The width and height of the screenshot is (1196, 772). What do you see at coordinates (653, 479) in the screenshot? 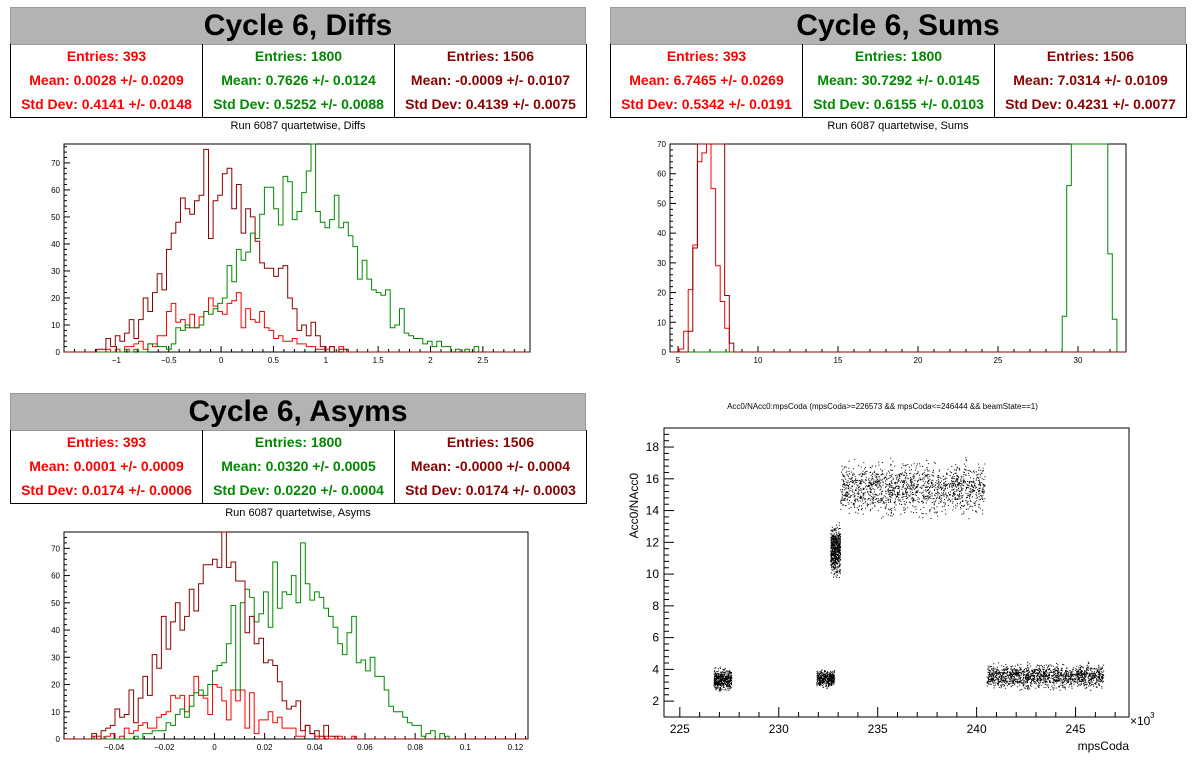
I see `y-tick-label: 16` at bounding box center [653, 479].